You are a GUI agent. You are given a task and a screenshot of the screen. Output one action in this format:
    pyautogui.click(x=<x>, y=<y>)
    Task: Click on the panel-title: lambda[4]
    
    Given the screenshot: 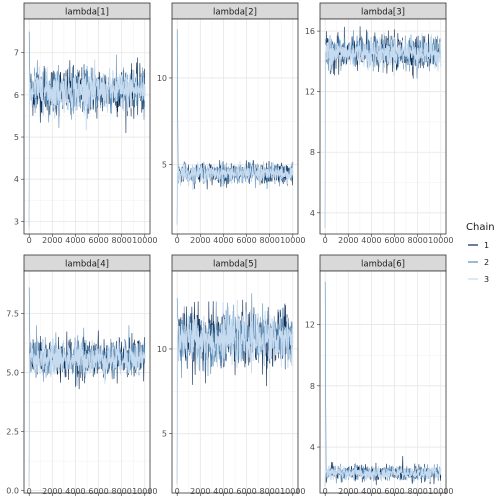 What is the action you would take?
    pyautogui.click(x=87, y=265)
    